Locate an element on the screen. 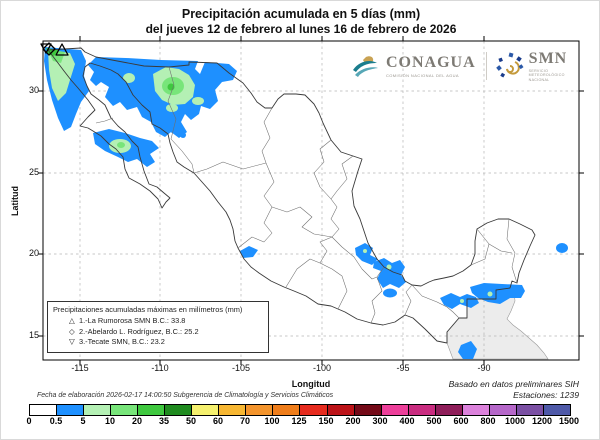  x-axis-tick-label: -90 is located at coordinates (484, 368).